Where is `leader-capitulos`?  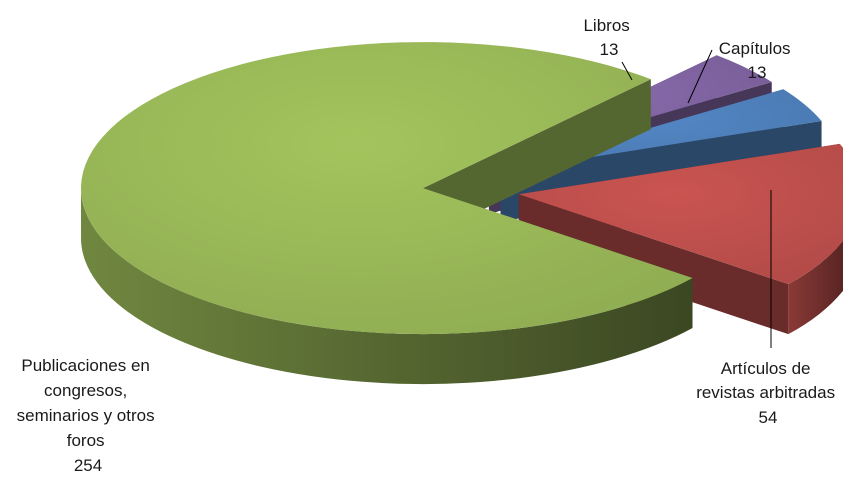 leader-capitulos is located at coordinates (700, 76).